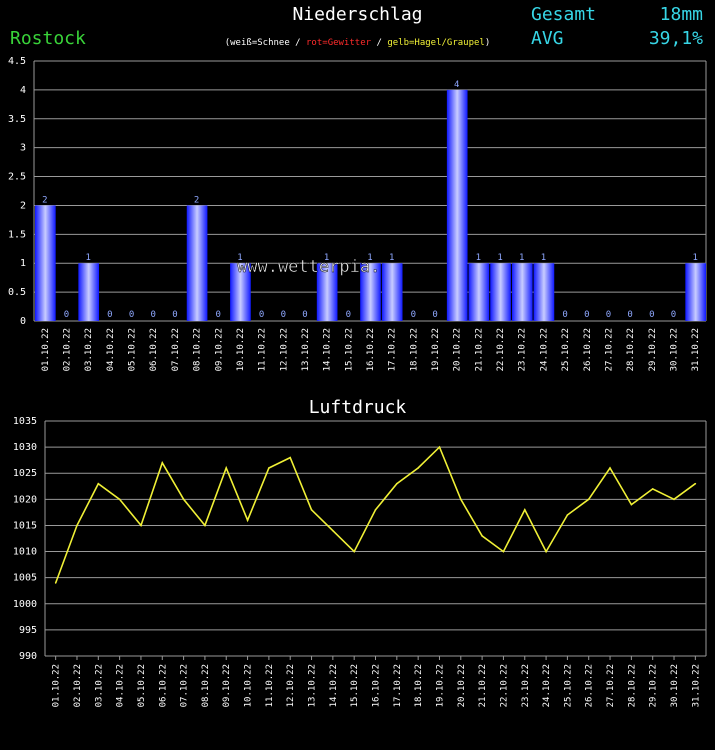  Describe the element at coordinates (25, 604) in the screenshot. I see `pressure-ytick-label: 1000` at that location.